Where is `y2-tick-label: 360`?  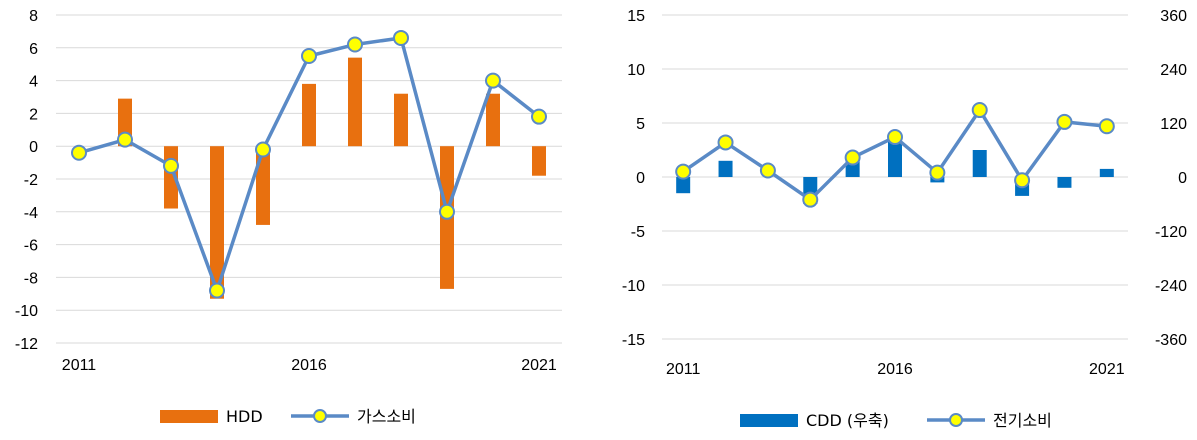 y2-tick-label: 360 is located at coordinates (1173, 16).